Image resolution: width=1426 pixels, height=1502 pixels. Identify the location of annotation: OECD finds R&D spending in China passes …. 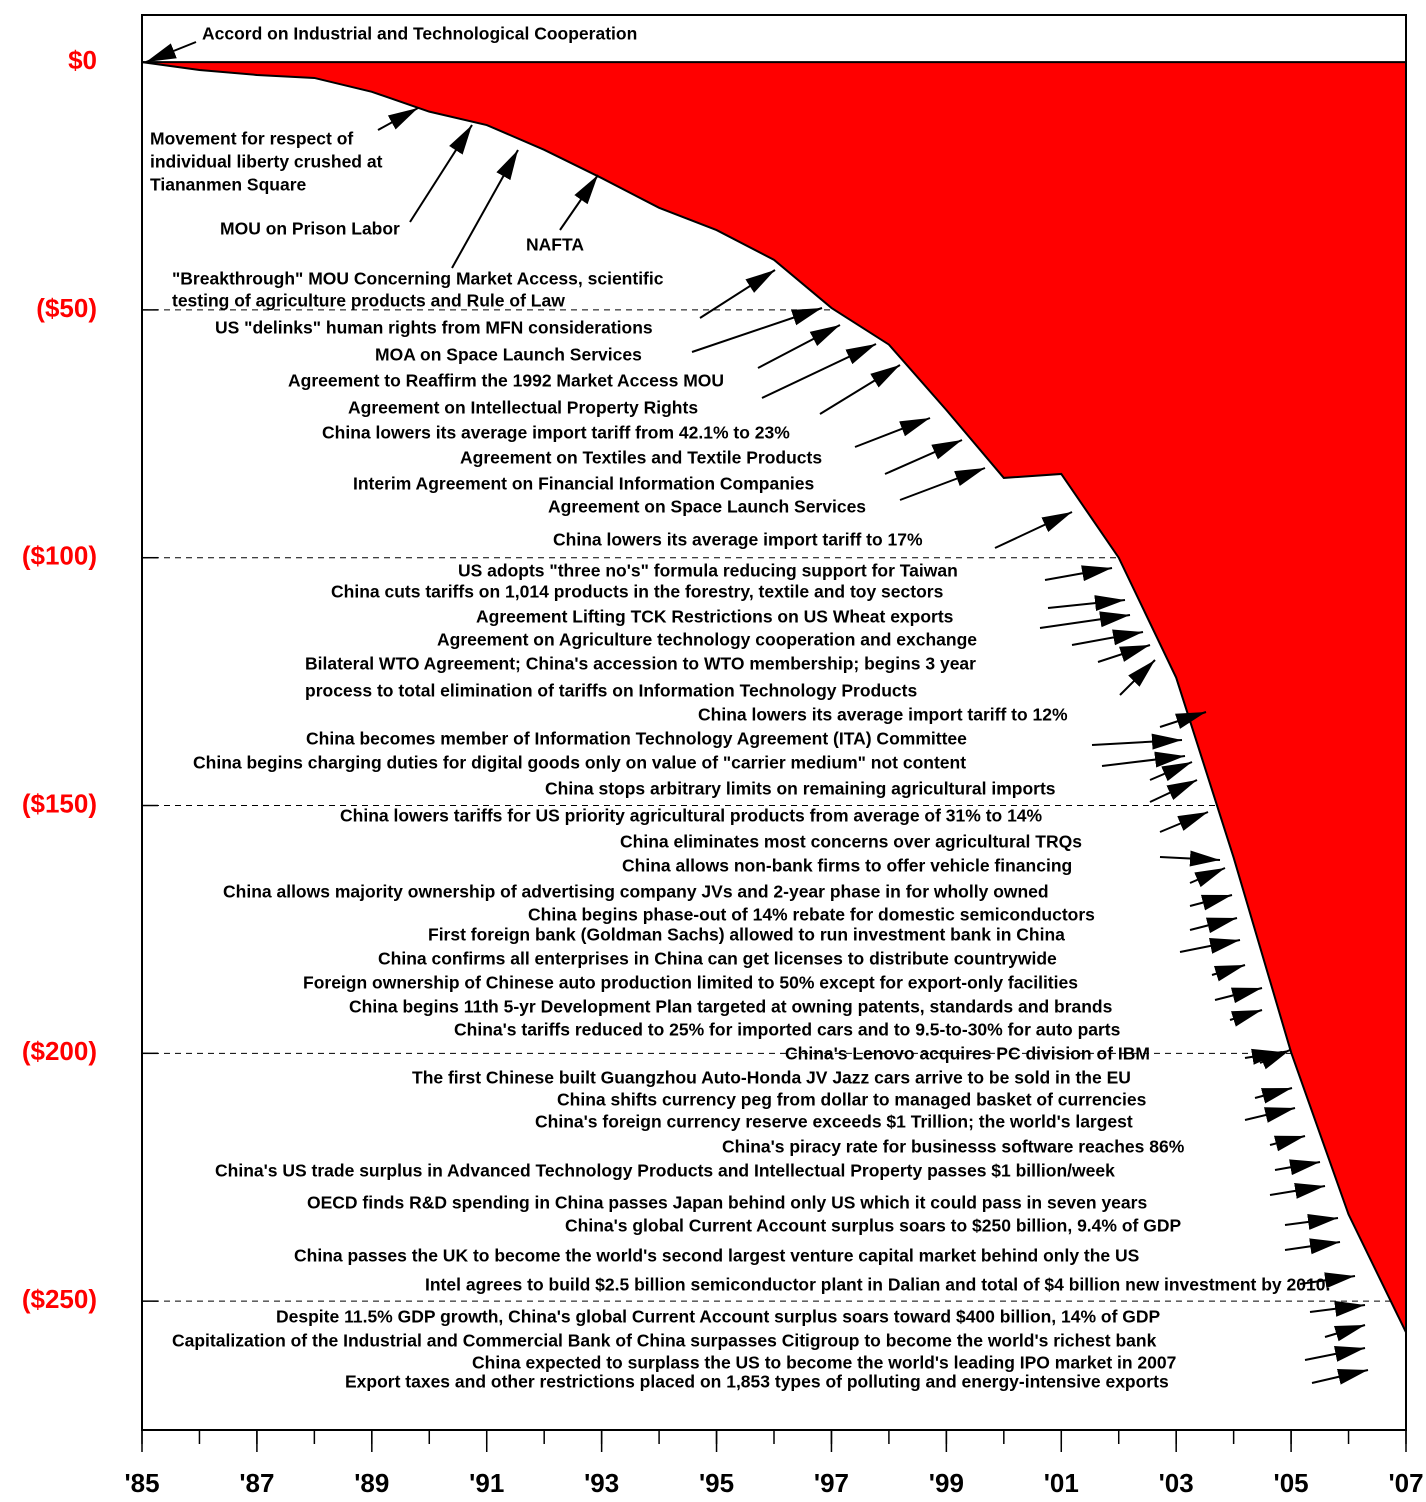
(727, 1203).